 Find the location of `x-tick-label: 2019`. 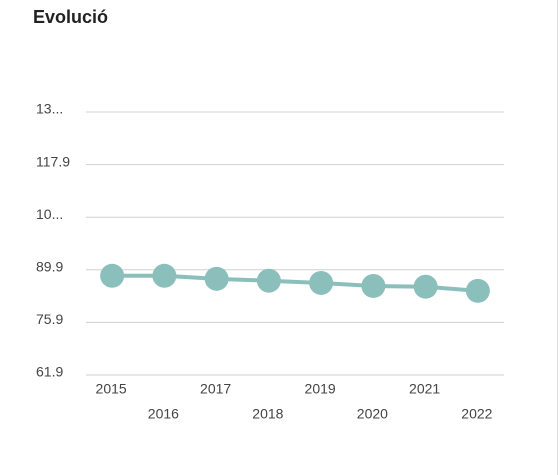

x-tick-label: 2019 is located at coordinates (320, 389).